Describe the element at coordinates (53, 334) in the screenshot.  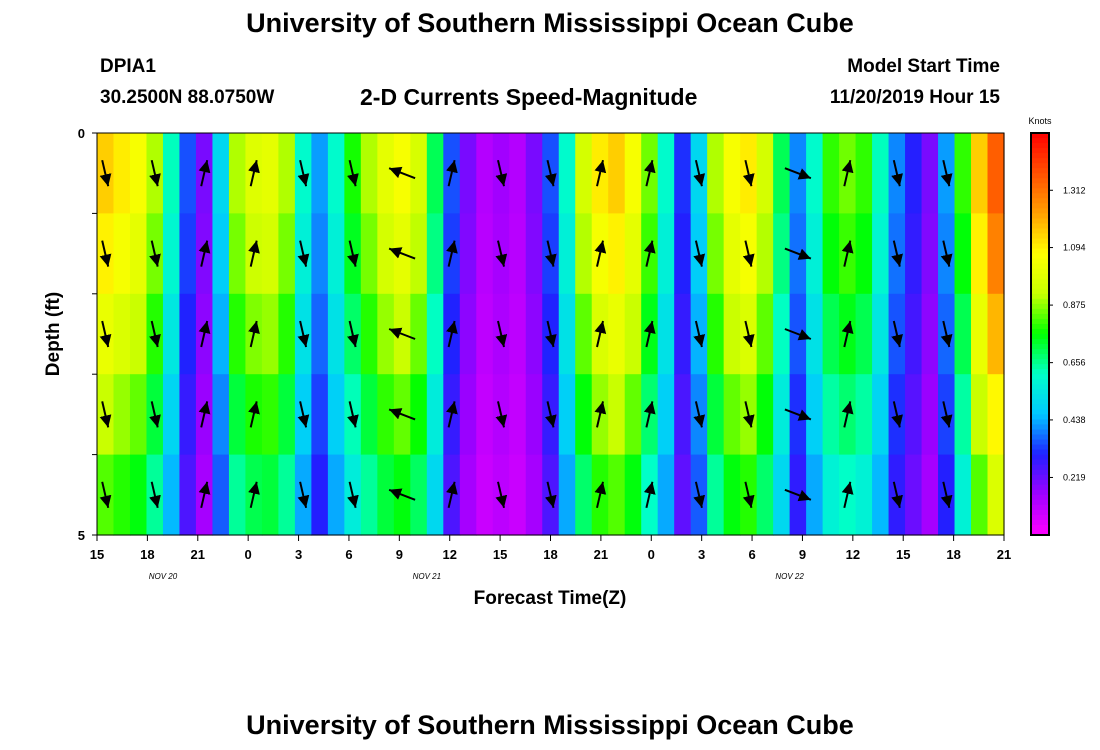
I see `y-axis-title: Depth (ft)` at that location.